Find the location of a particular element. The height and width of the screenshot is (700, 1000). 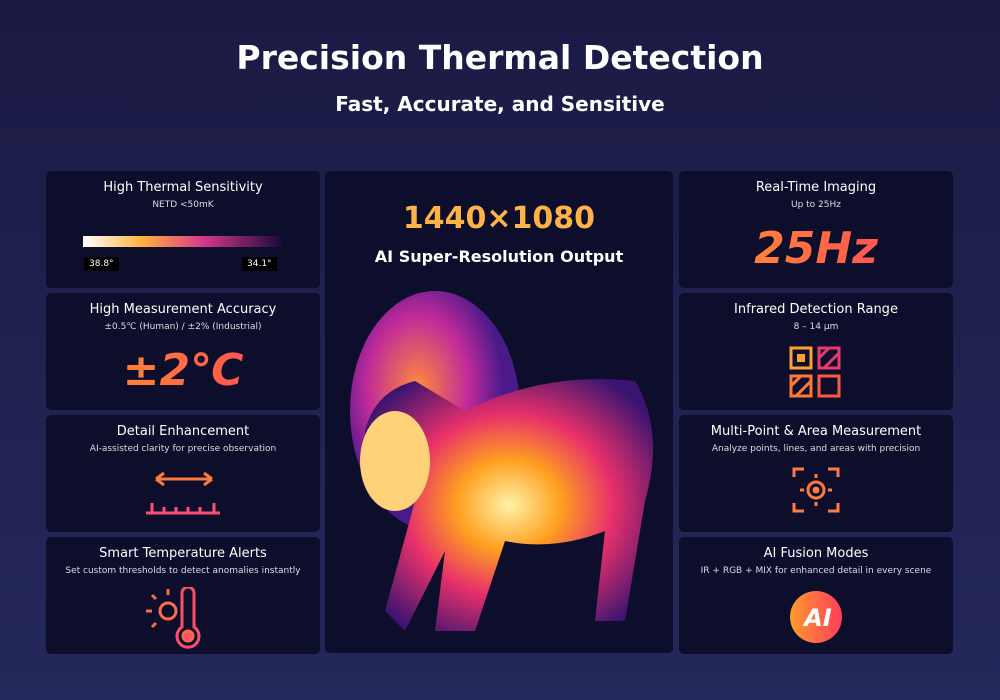

gradient-bar is located at coordinates (182, 241).